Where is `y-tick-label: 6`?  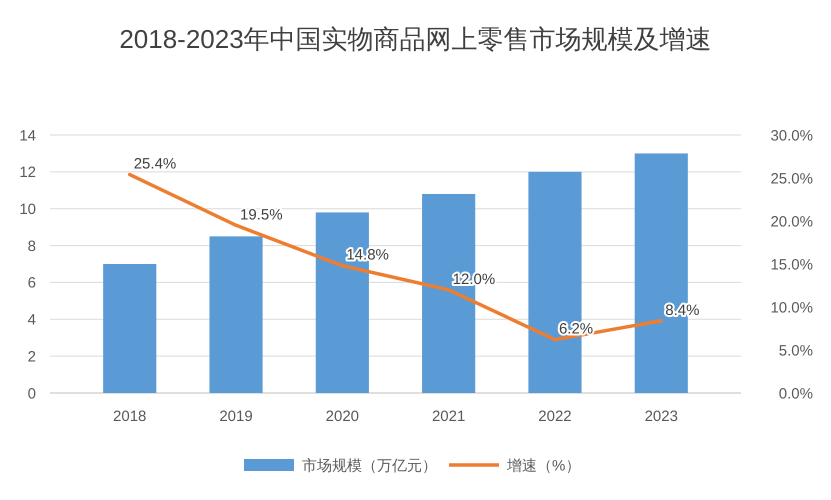
y-tick-label: 6 is located at coordinates (32, 283).